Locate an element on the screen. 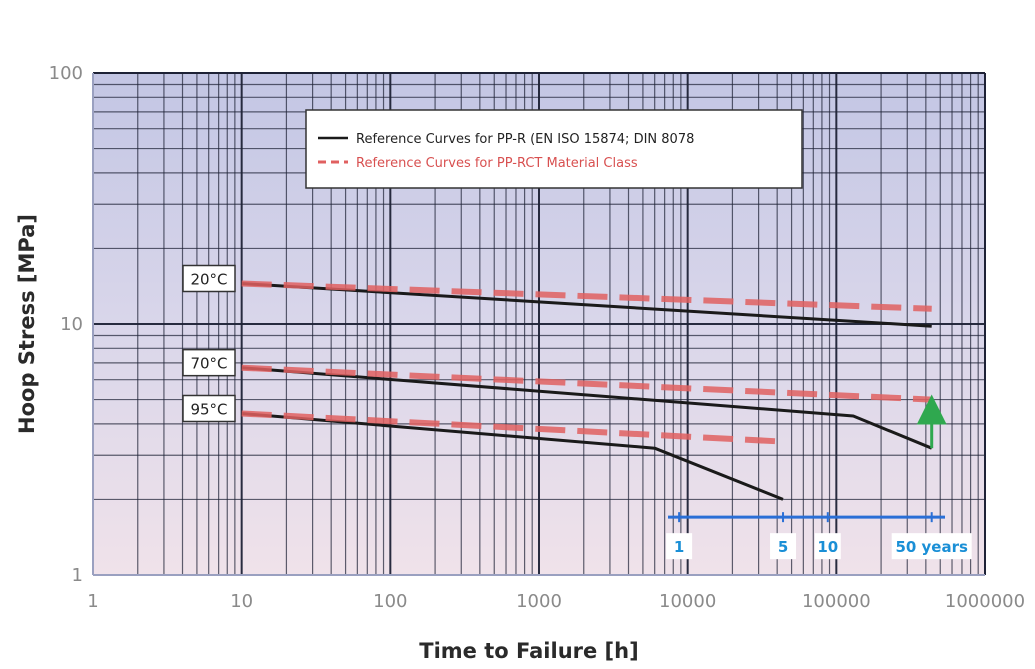 This screenshot has width=1035, height=669. x-tick-label: 100000 is located at coordinates (836, 601).